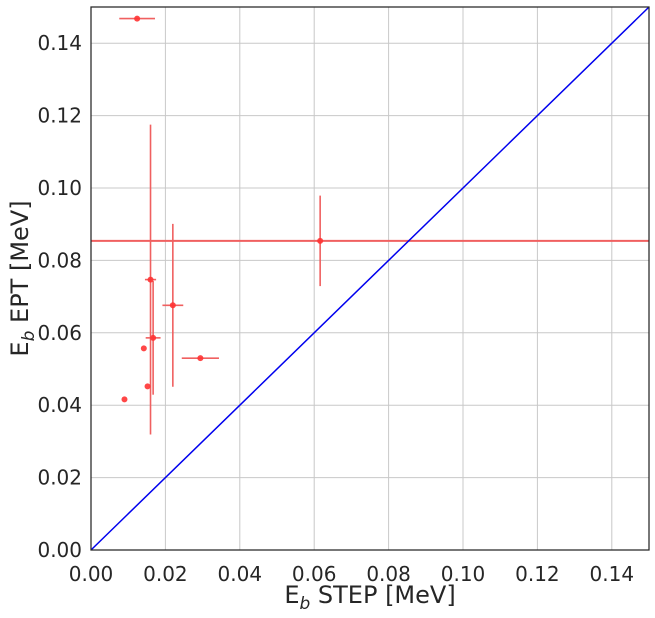  What do you see at coordinates (59, 296) in the screenshot?
I see `y-tick-labels: 0.00 0.02 0.04 0.06 0.08 0.10 0.12 0.14` at bounding box center [59, 296].